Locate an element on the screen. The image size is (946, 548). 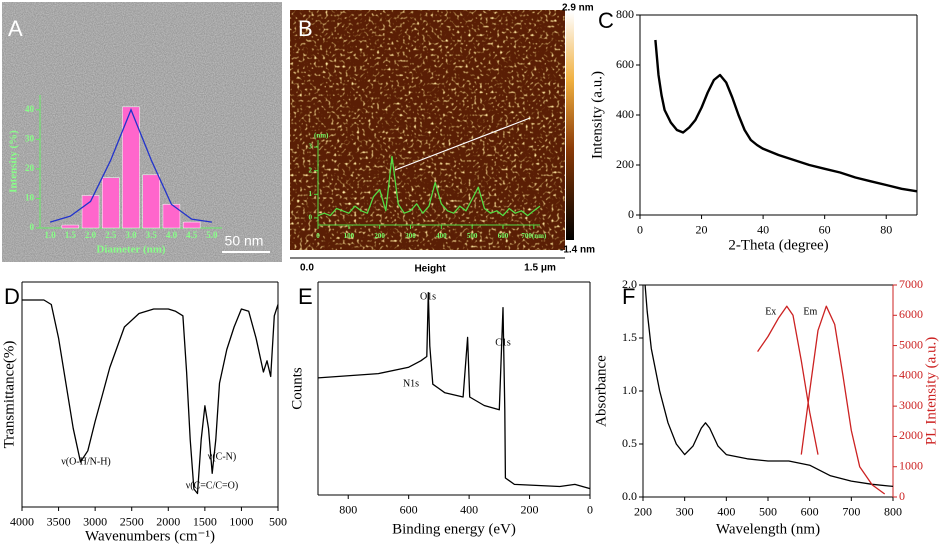
x-tick-label: 1.0 is located at coordinates (50, 235).